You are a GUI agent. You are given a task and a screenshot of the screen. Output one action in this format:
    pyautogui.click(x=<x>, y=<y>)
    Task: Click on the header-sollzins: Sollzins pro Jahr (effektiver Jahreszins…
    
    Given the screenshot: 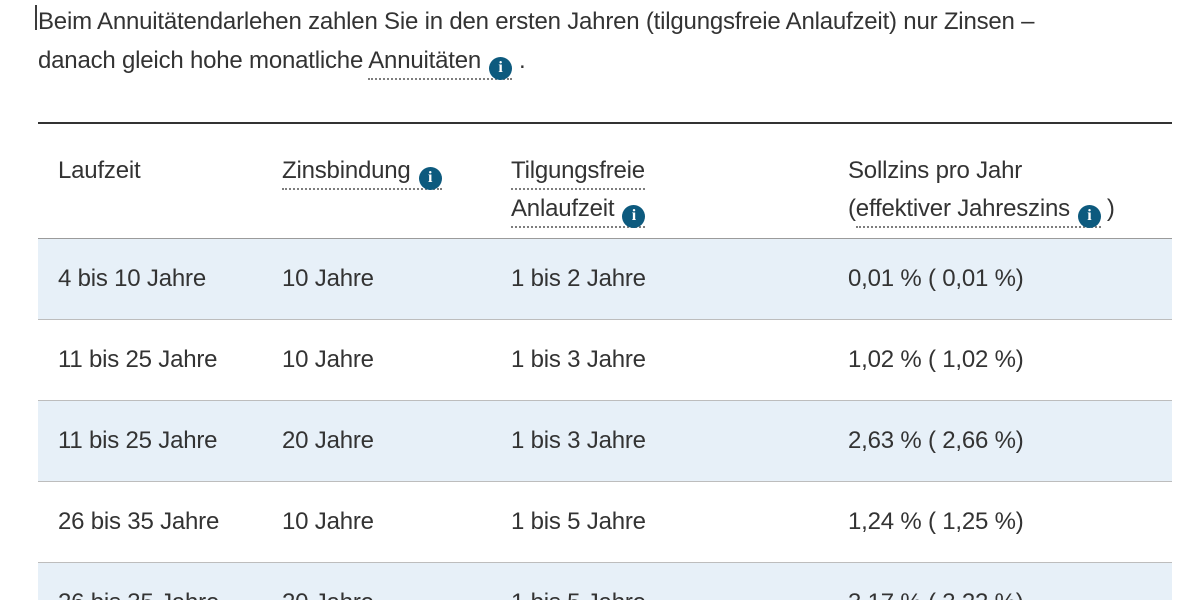 What is the action you would take?
    pyautogui.click(x=1010, y=190)
    